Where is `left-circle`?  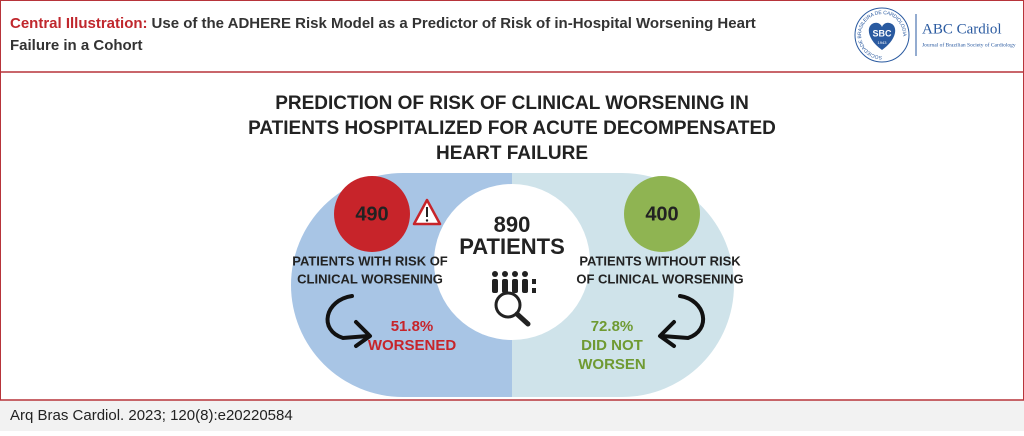
left-circle is located at coordinates (372, 214).